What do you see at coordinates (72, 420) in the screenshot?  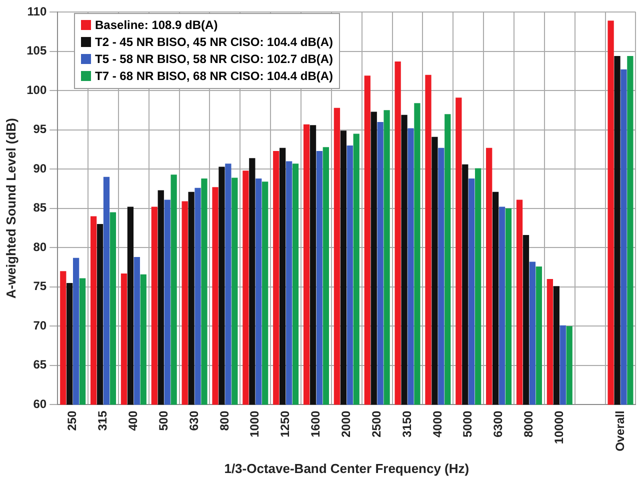 I see `x-tick-label: 250` at bounding box center [72, 420].